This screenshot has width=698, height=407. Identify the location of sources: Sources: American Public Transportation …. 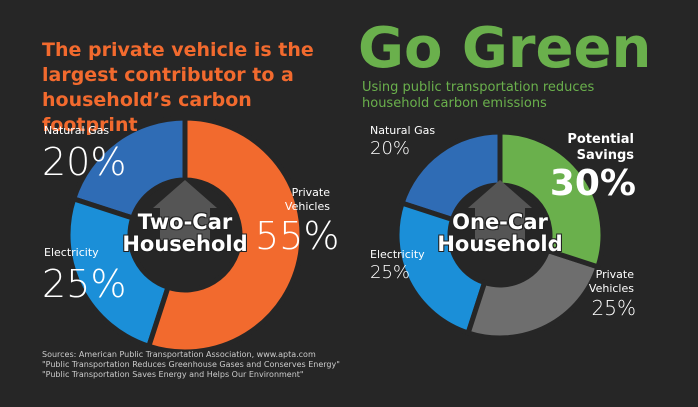
(191, 365).